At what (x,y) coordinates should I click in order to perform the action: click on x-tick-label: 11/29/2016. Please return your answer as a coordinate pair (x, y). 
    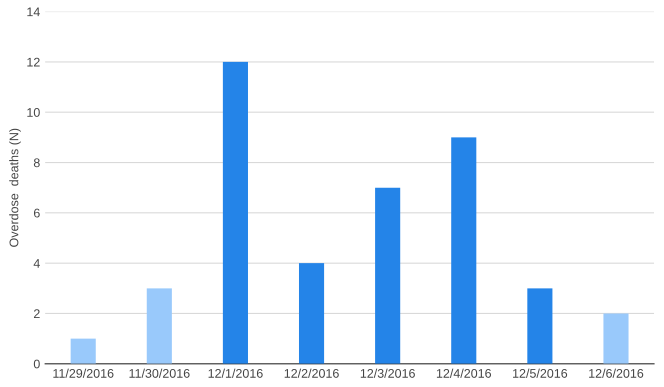
    Looking at the image, I should click on (83, 373).